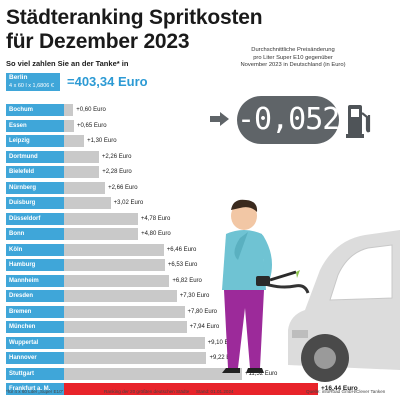  What do you see at coordinates (155, 218) in the screenshot?
I see `bar-value-label-7: +4,78 Euro` at bounding box center [155, 218].